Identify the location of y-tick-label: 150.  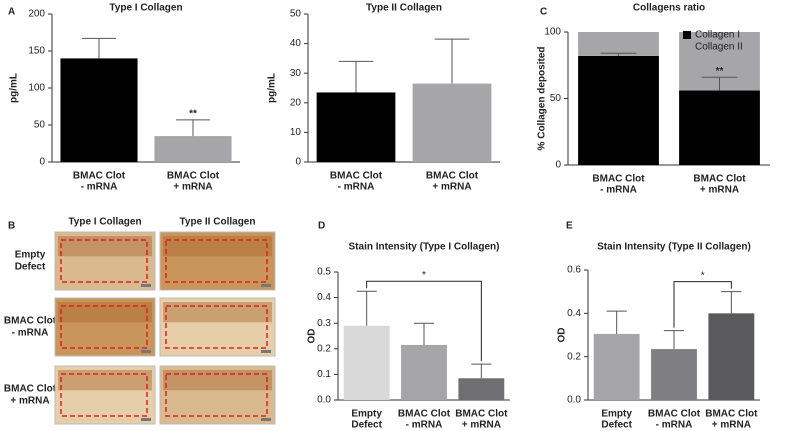
(36, 51).